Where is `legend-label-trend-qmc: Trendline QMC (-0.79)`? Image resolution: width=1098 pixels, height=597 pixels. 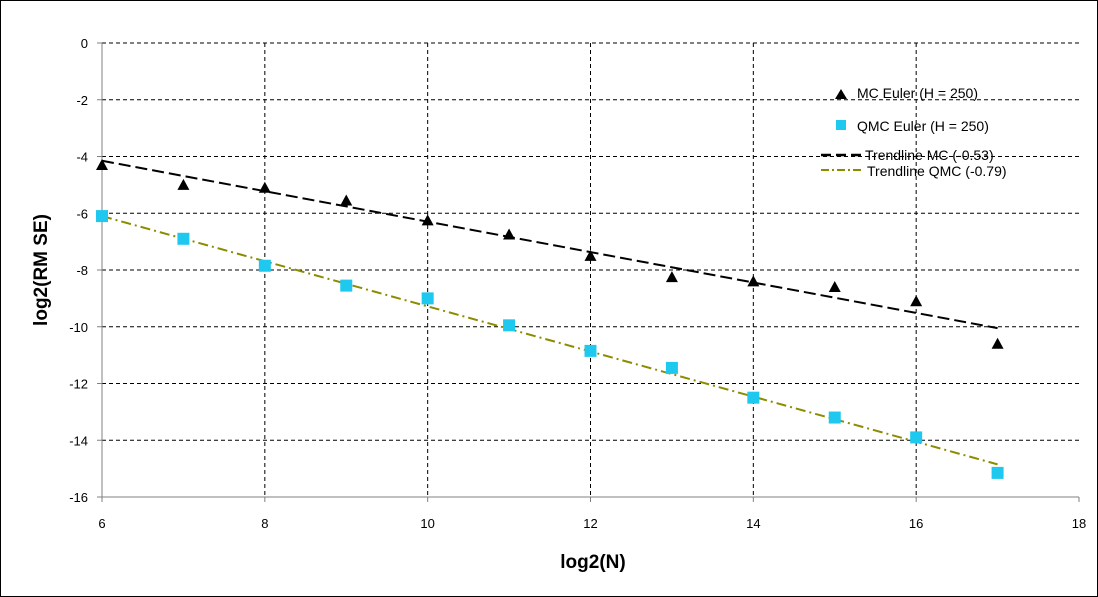
legend-label-trend-qmc: Trendline QMC (-0.79) is located at coordinates (937, 171).